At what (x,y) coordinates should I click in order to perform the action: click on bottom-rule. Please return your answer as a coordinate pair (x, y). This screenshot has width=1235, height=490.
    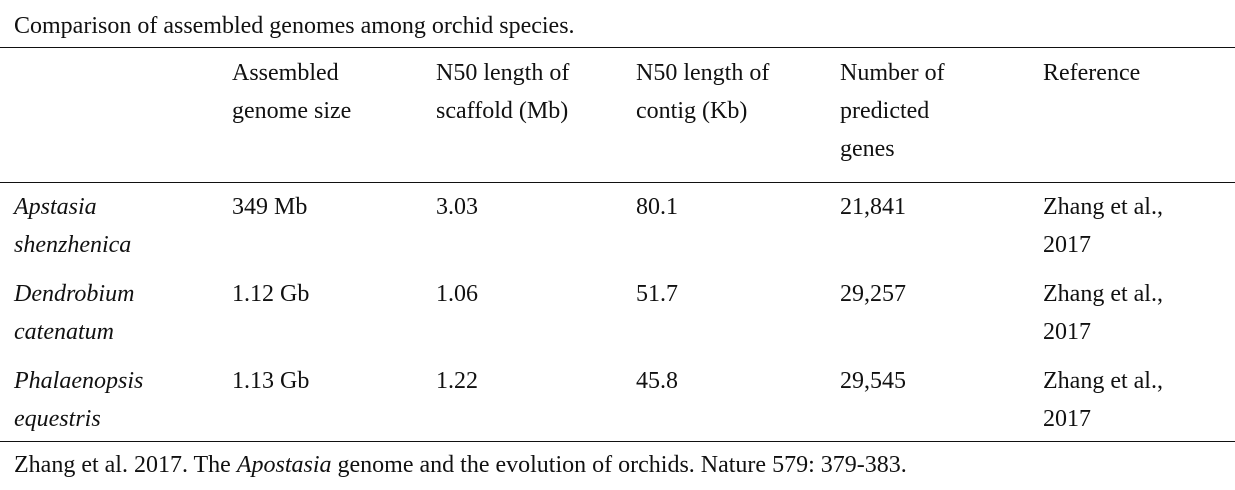
    Looking at the image, I should click on (617, 441).